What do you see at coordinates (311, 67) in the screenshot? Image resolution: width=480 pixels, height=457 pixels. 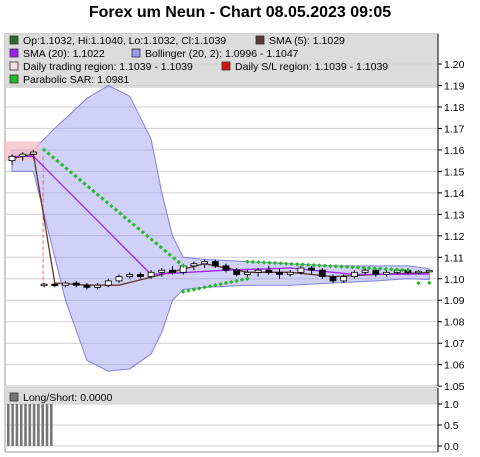 I see `legend-label: Daily S/L region: 1.1039 - 1.1039` at bounding box center [311, 67].